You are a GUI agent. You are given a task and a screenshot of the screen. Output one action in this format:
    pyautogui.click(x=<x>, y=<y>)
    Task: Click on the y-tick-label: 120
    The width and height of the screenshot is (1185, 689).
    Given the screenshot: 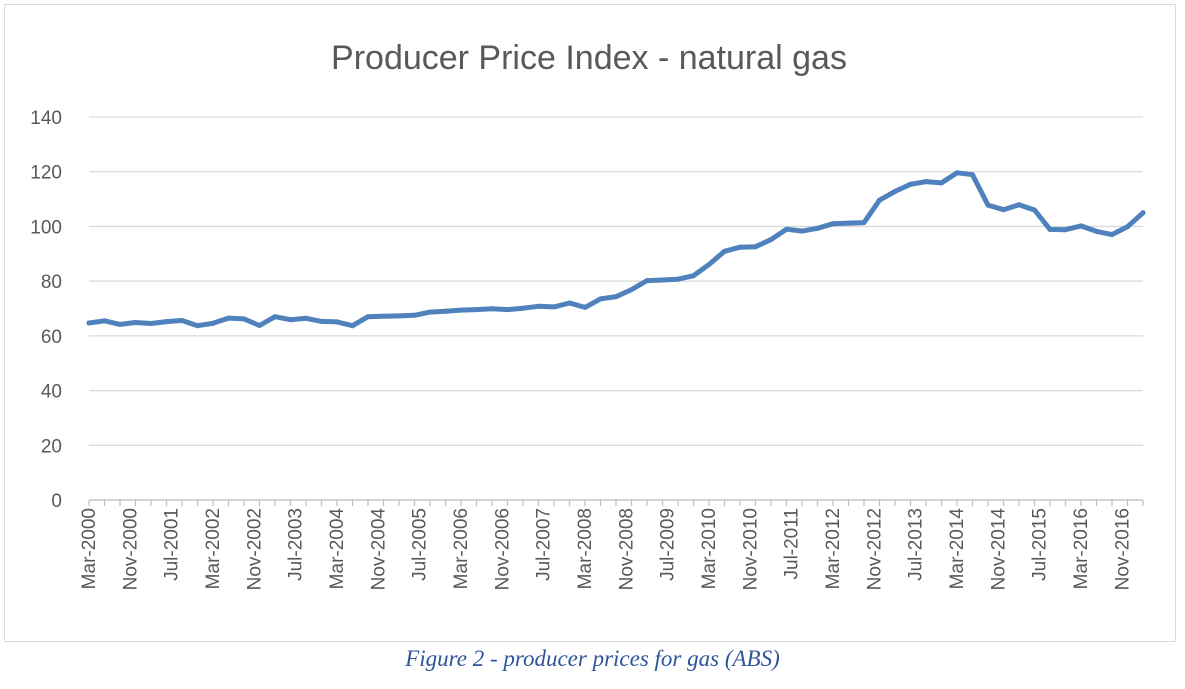 What is the action you would take?
    pyautogui.click(x=46, y=173)
    